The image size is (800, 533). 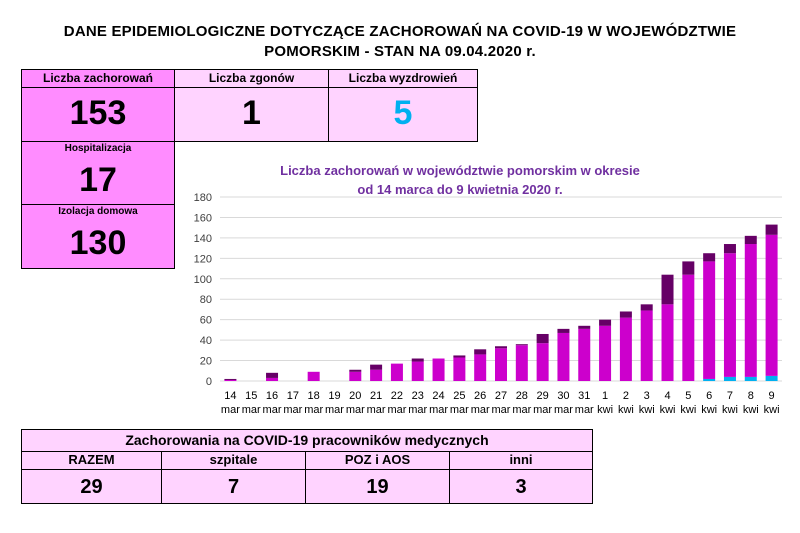 What do you see at coordinates (397, 396) in the screenshot?
I see `x-tick-day: 22` at bounding box center [397, 396].